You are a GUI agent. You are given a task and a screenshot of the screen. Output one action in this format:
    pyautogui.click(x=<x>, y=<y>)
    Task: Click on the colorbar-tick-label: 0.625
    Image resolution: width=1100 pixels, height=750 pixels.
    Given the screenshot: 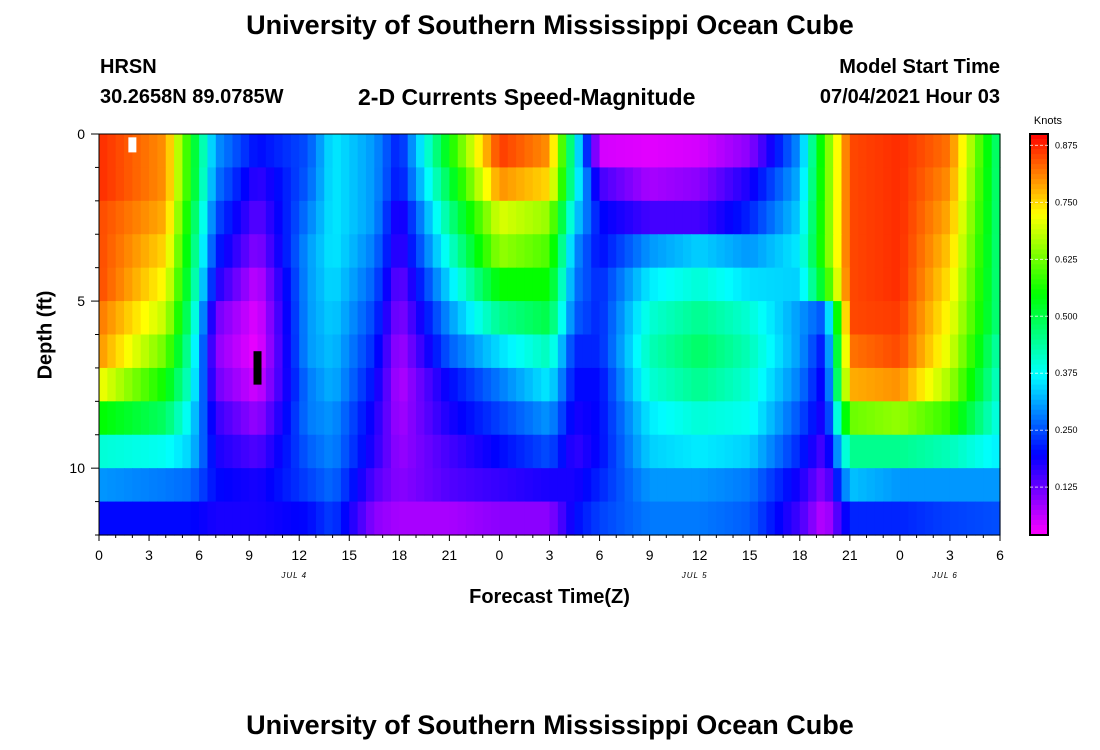 What is the action you would take?
    pyautogui.click(x=1066, y=259)
    